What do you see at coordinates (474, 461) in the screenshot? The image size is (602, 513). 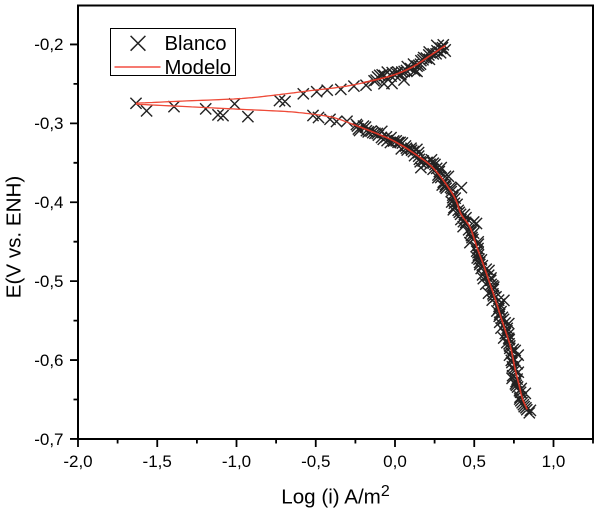 I see `svg-text: 0,5` at bounding box center [474, 461].